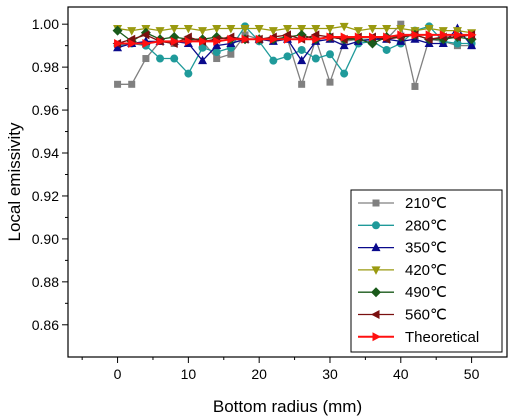 This screenshot has width=512, height=420. Describe the element at coordinates (426, 248) in the screenshot. I see `legend-label: 350℃` at that location.